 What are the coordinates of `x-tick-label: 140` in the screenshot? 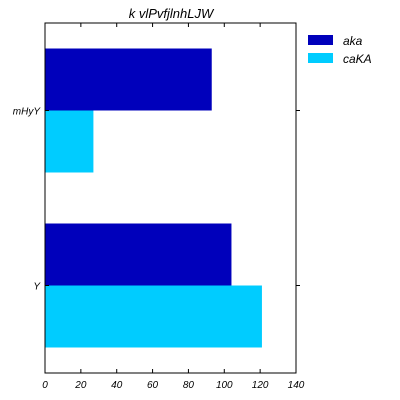 It's located at (296, 385).